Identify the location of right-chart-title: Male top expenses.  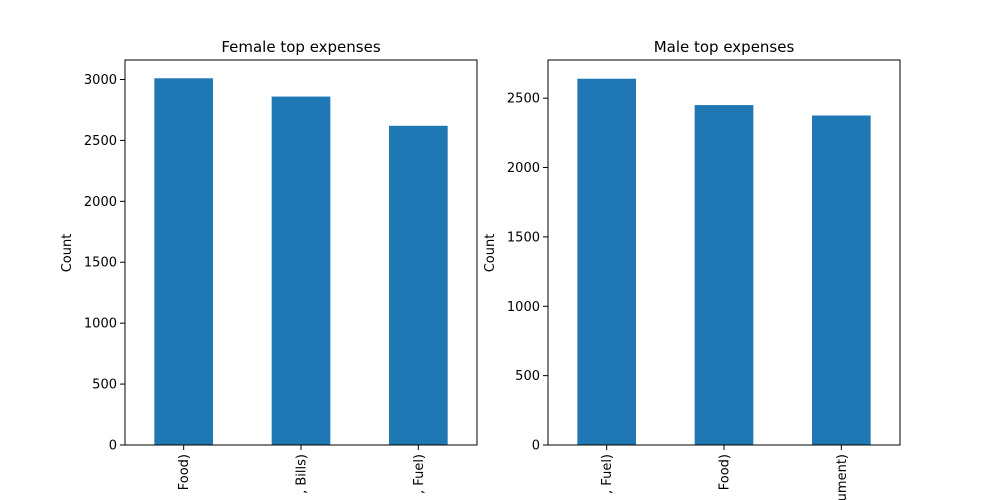
(724, 47).